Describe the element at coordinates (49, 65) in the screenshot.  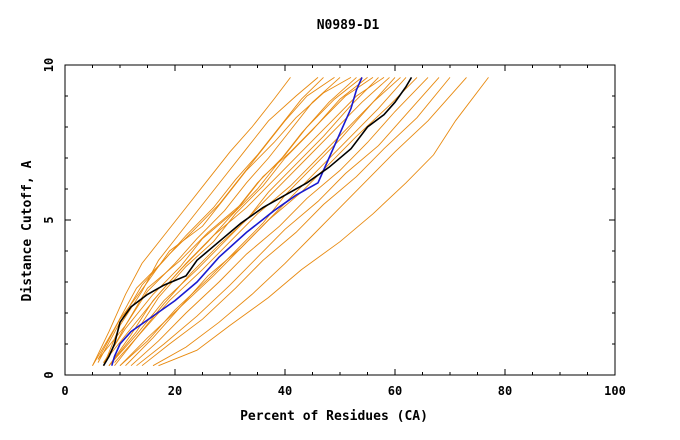
I see `y-tick-label: 10` at that location.